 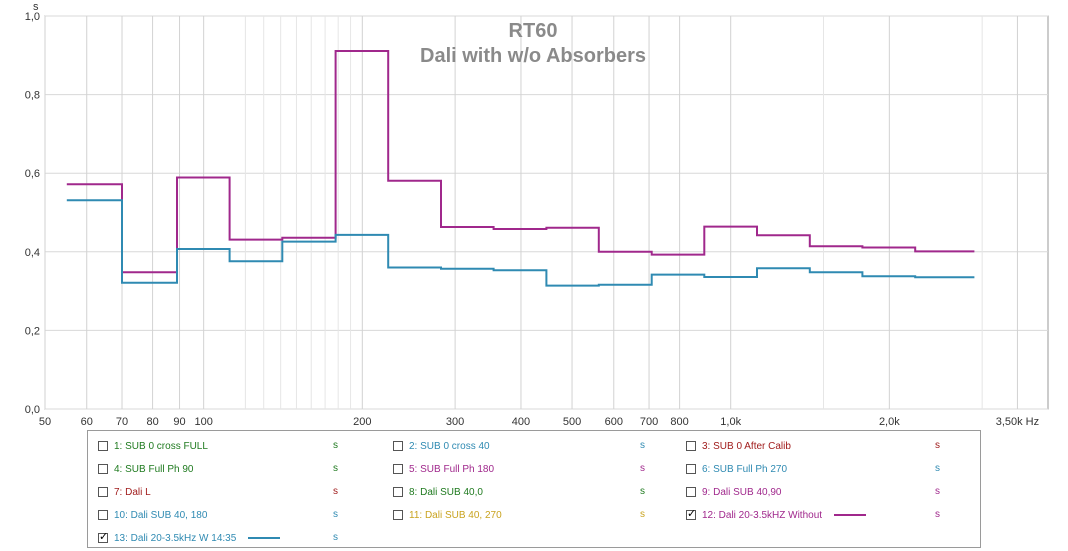 I want to click on legend-label: 1: SUB 0 cross FULL, so click(x=161, y=446).